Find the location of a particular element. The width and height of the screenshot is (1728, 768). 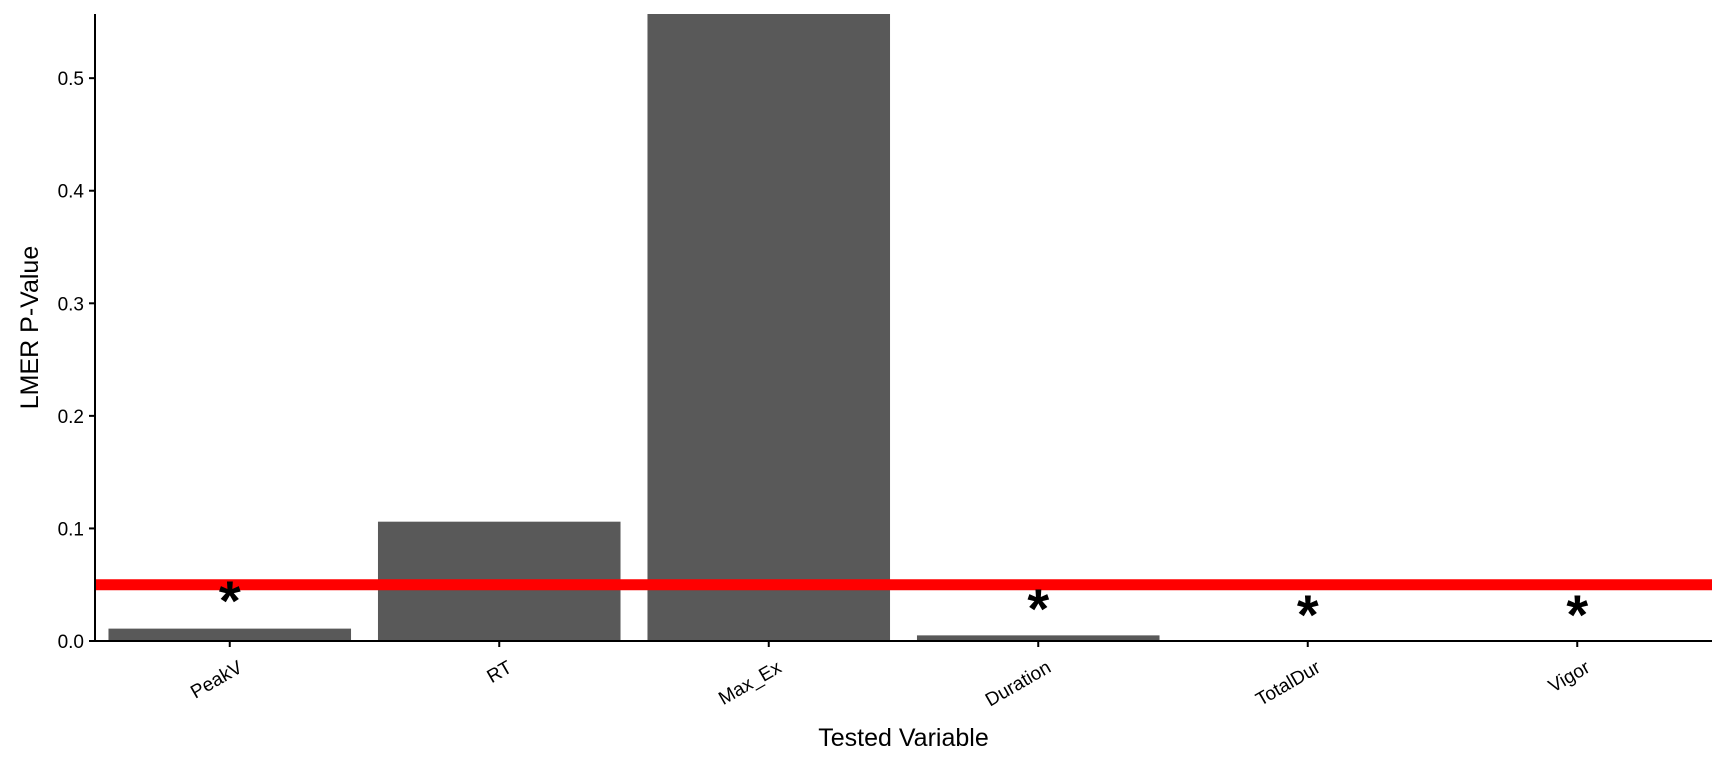

y-tick-label: 0.5 is located at coordinates (71, 79).